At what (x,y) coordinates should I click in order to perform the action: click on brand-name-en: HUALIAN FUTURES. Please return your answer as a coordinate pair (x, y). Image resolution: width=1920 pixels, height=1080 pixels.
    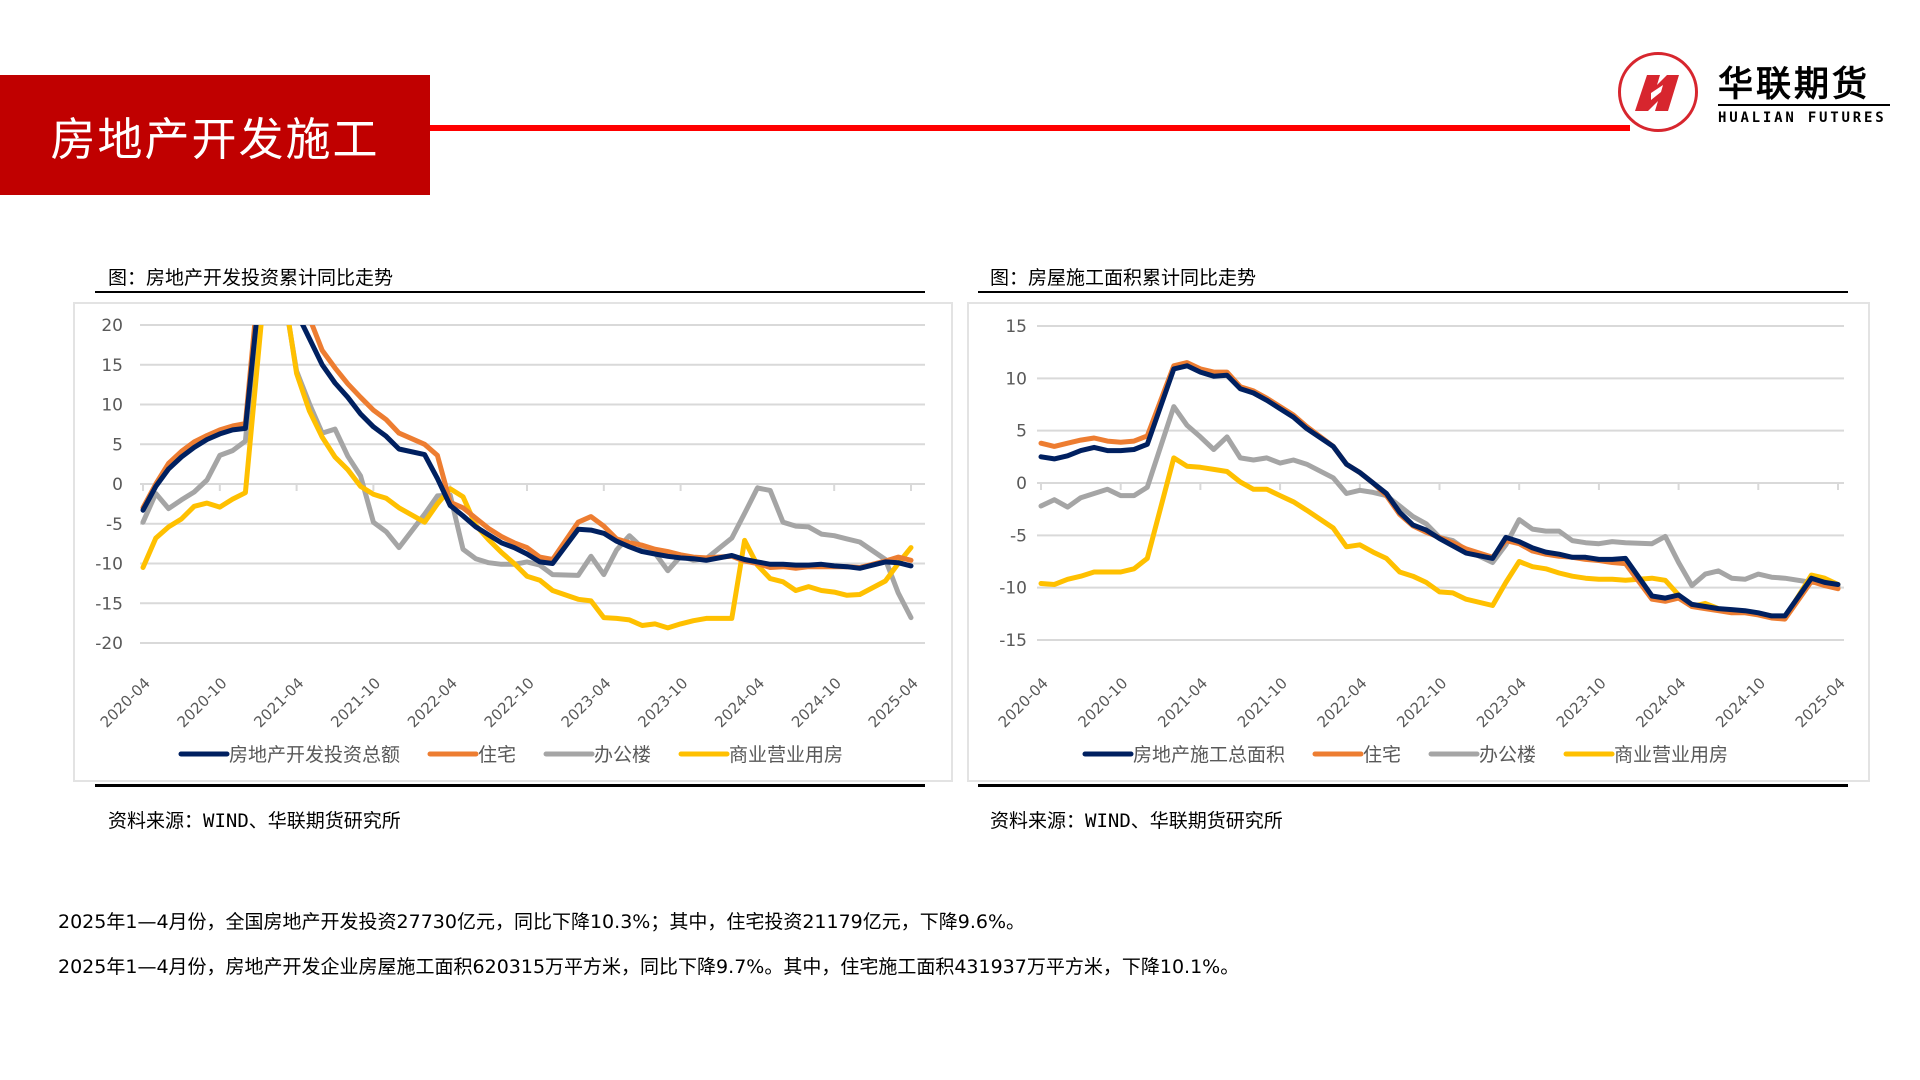
    Looking at the image, I should click on (1802, 118).